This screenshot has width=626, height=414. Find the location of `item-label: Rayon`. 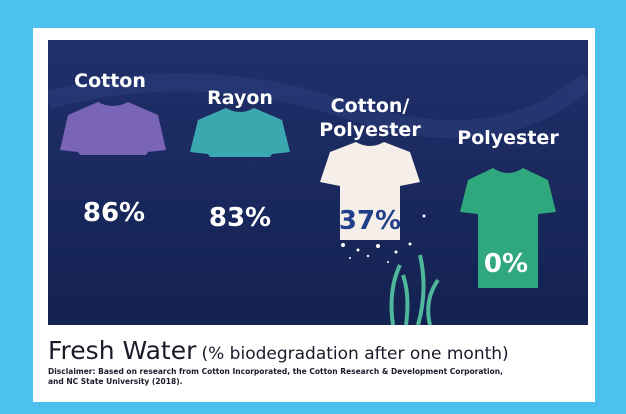

item-label: Rayon is located at coordinates (240, 98).